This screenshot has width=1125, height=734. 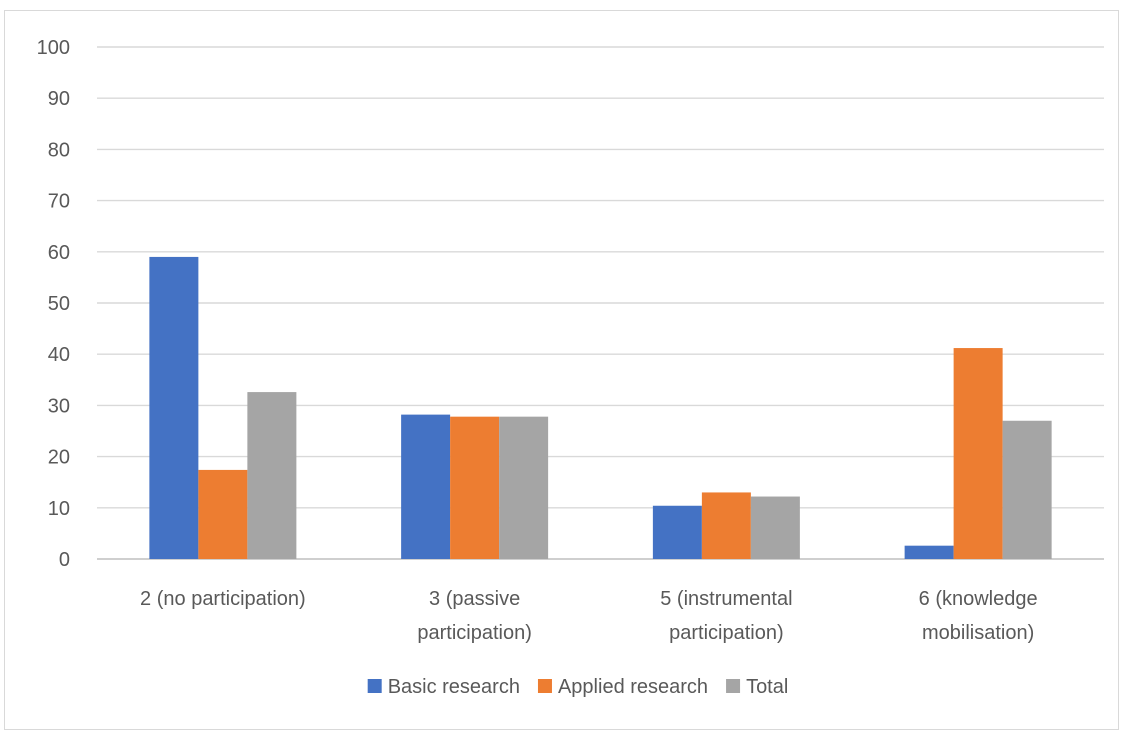 What do you see at coordinates (59, 202) in the screenshot?
I see `y-tick-label: 70` at bounding box center [59, 202].